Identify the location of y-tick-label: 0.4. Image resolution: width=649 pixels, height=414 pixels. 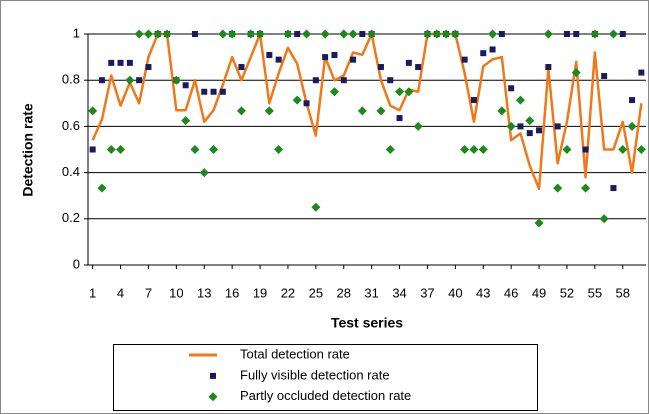
(71, 171).